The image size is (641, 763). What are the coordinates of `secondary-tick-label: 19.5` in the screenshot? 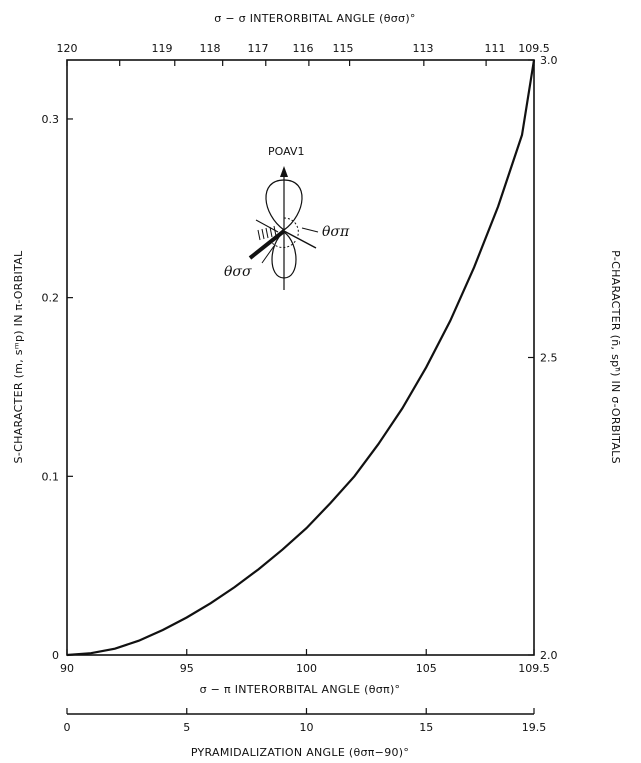 It's located at (534, 727).